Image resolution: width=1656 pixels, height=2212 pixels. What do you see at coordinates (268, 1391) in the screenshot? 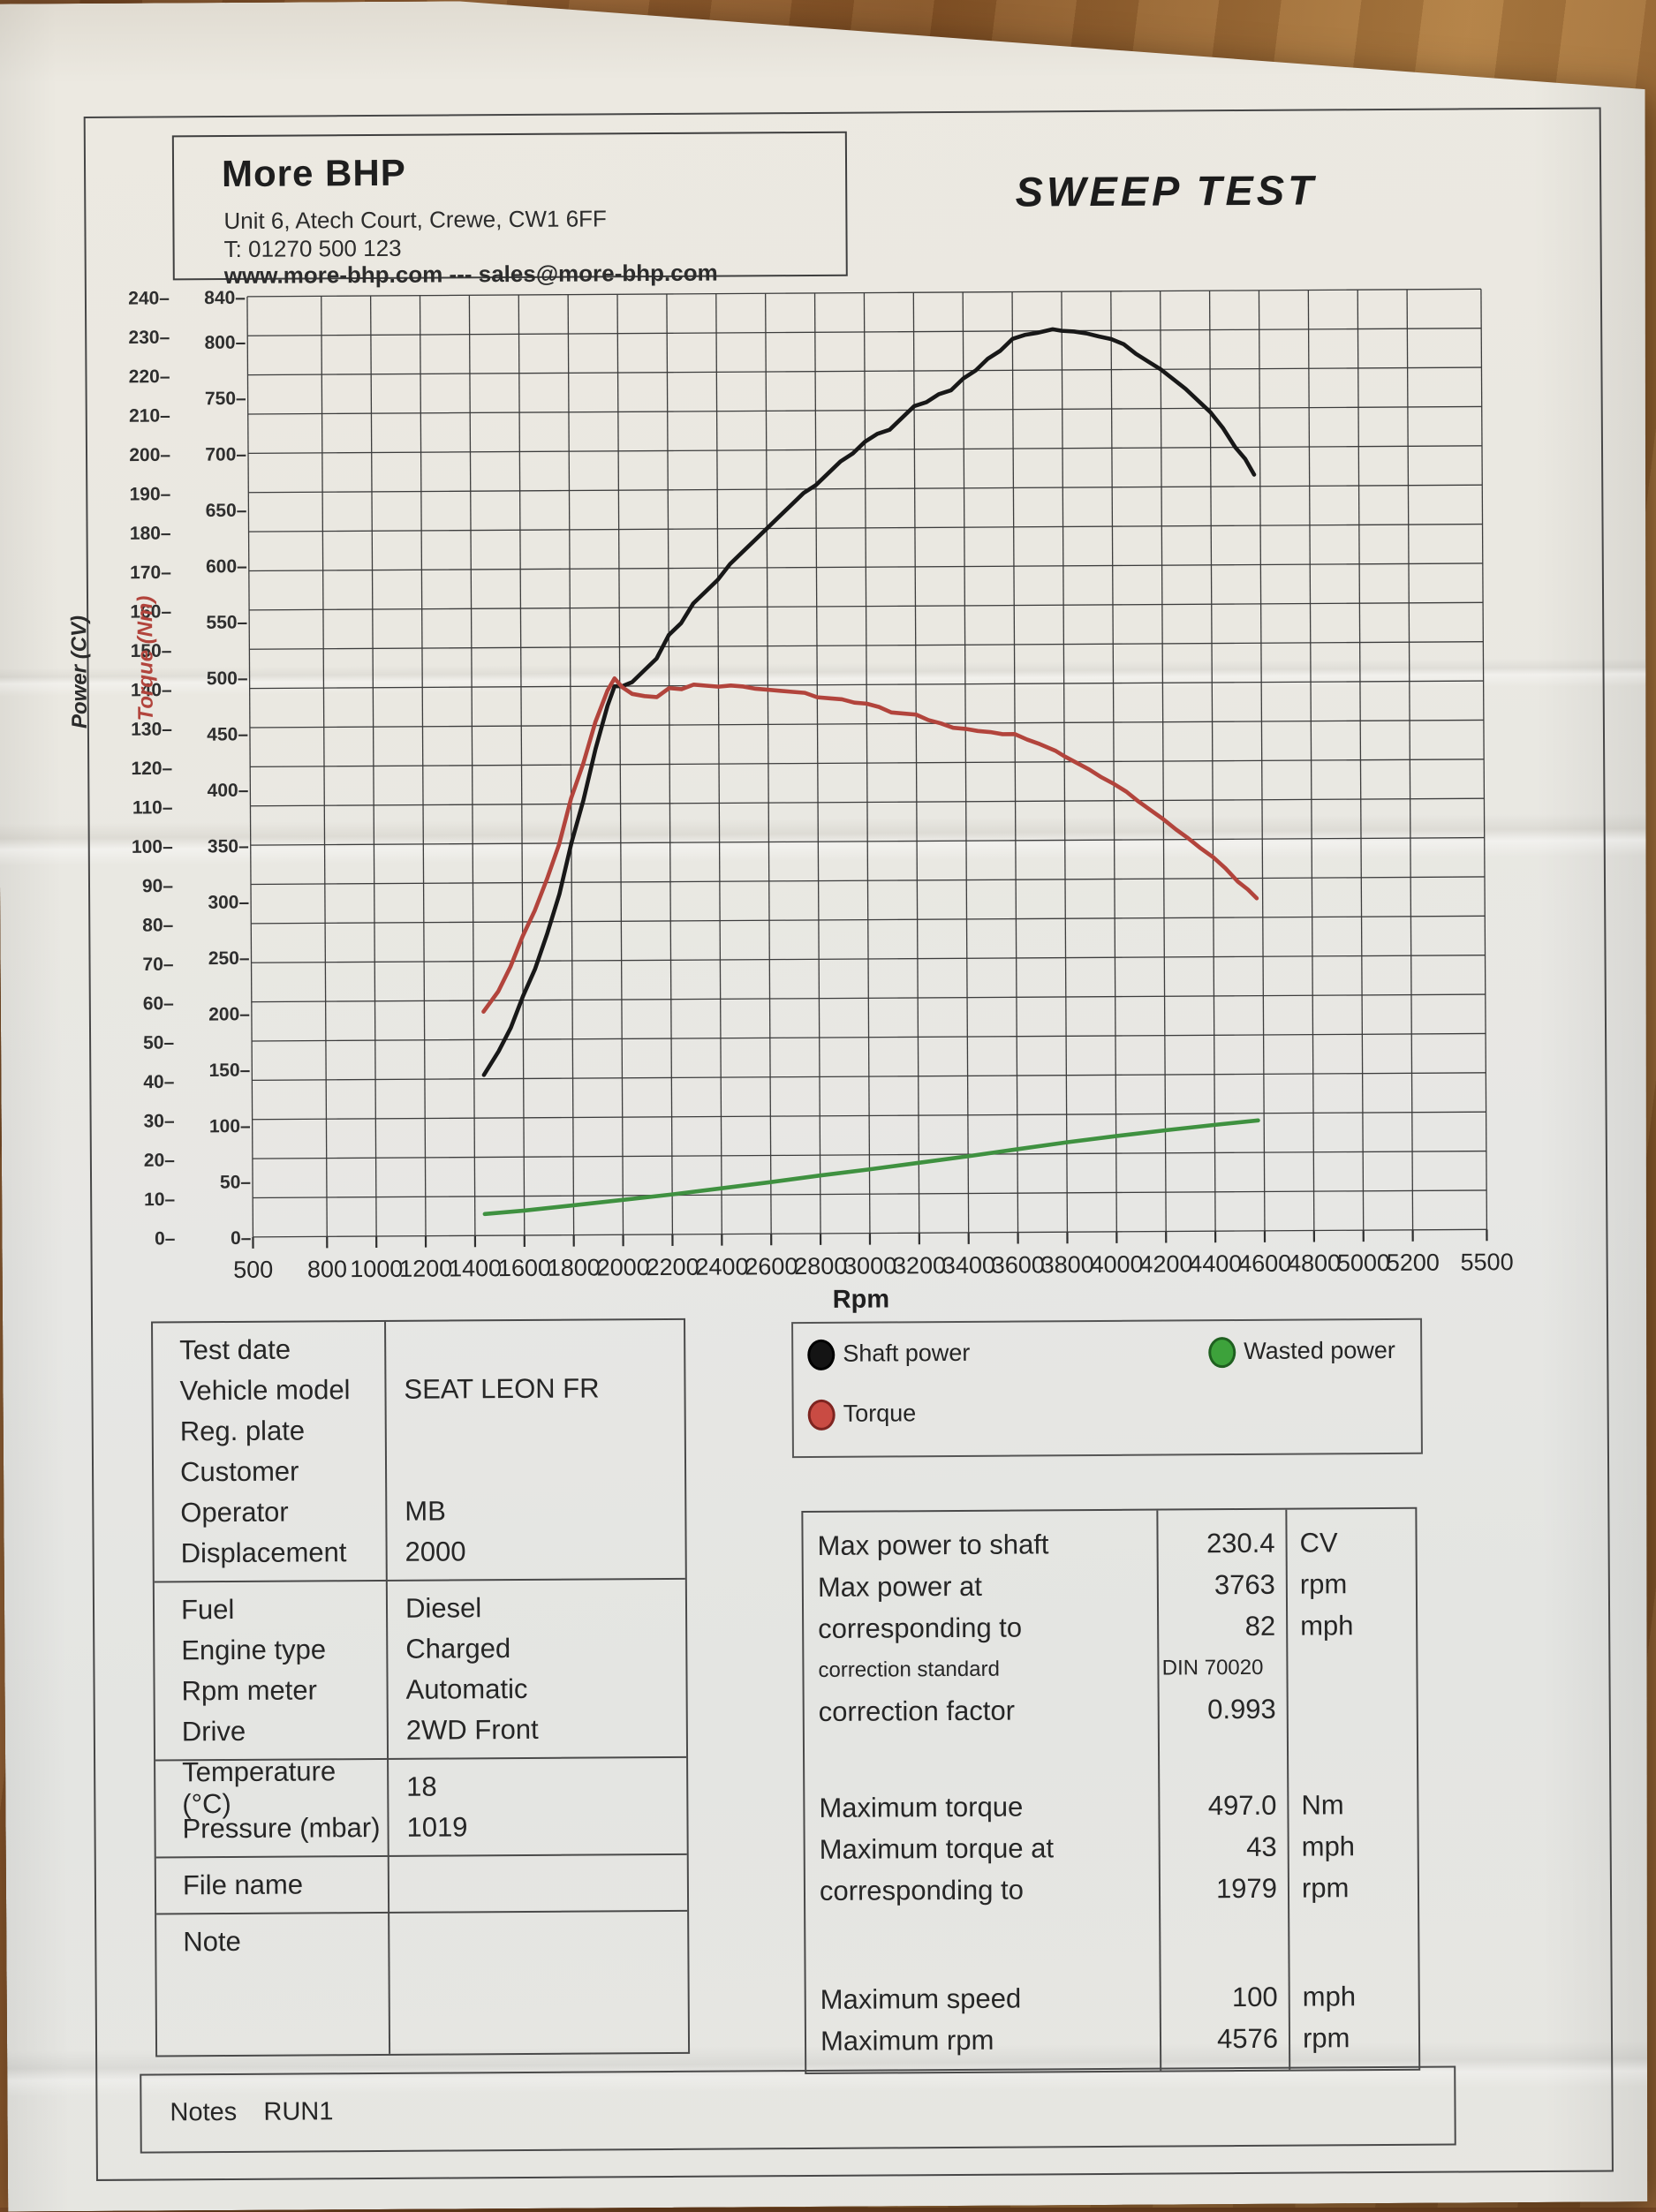
I see `row-label: Vehicle model` at bounding box center [268, 1391].